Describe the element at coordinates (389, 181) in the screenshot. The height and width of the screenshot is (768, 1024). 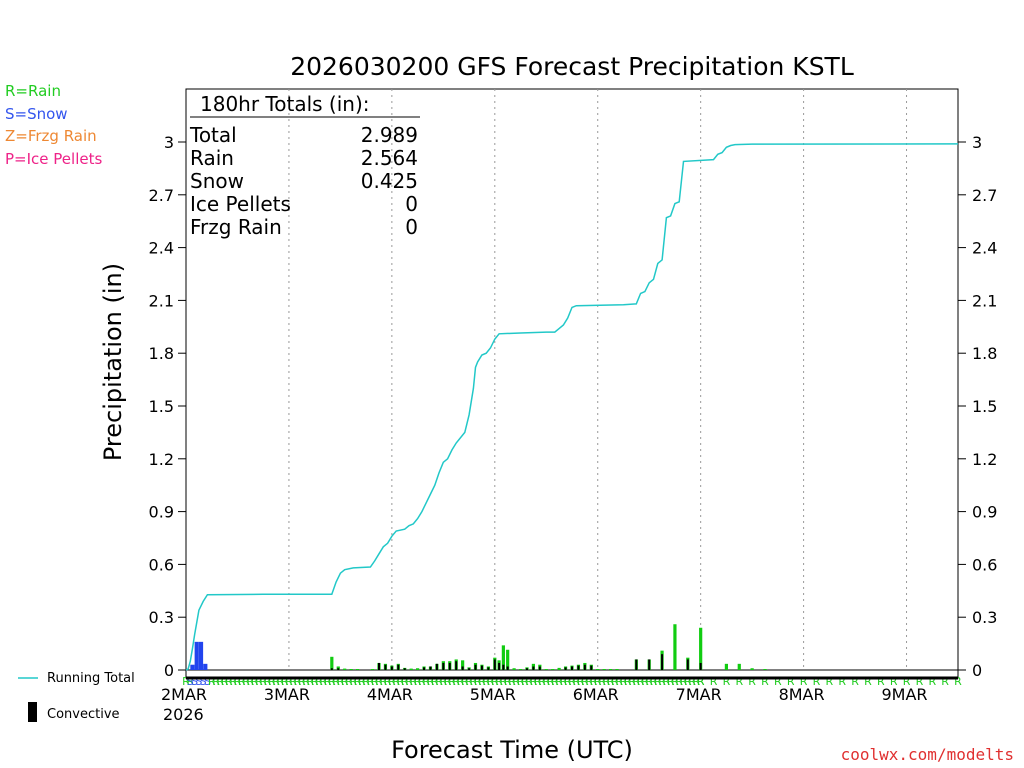
I see `totals-value-snow: 0.425` at that location.